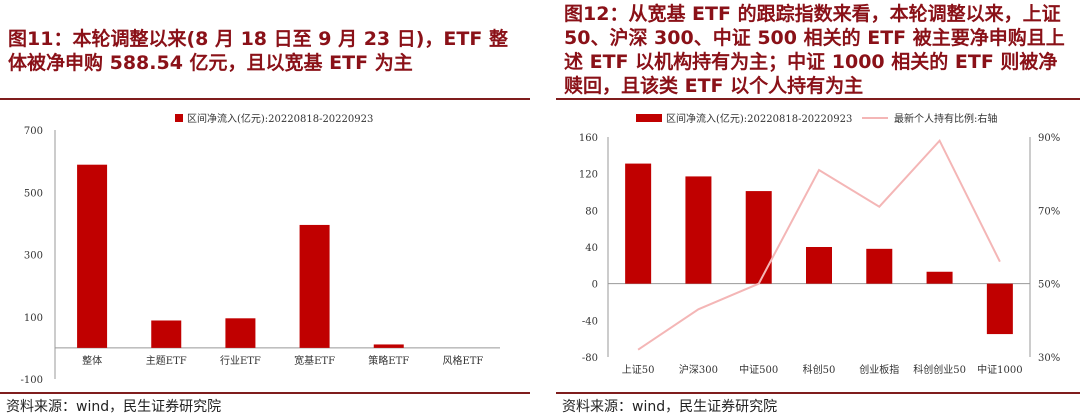  Describe the element at coordinates (32, 380) in the screenshot. I see `y-tick-label: -100` at that location.